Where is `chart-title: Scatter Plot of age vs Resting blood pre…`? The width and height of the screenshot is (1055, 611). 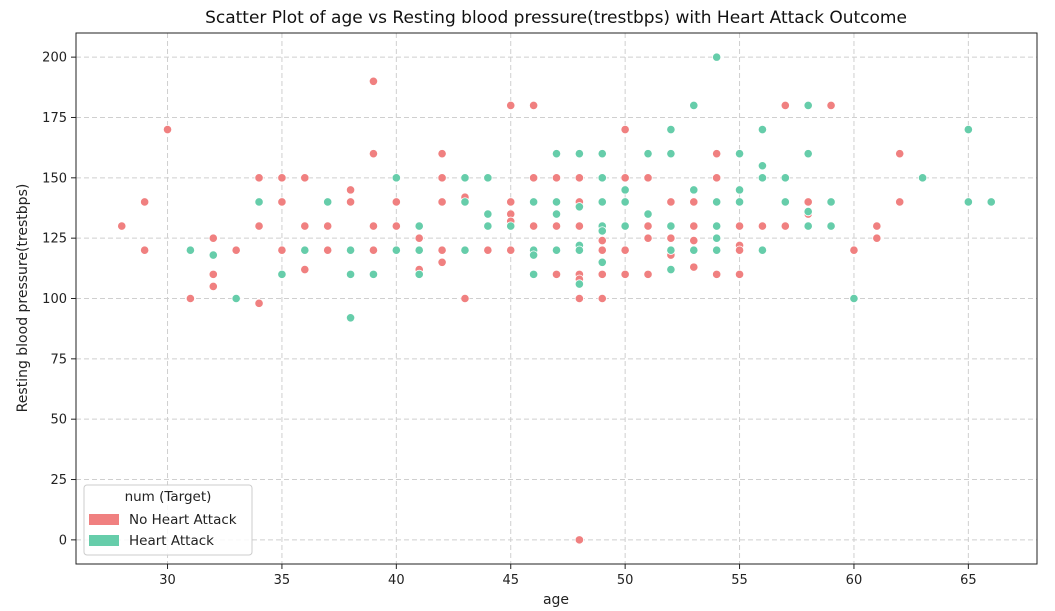 chart-title: Scatter Plot of age vs Resting blood pre… is located at coordinates (556, 18).